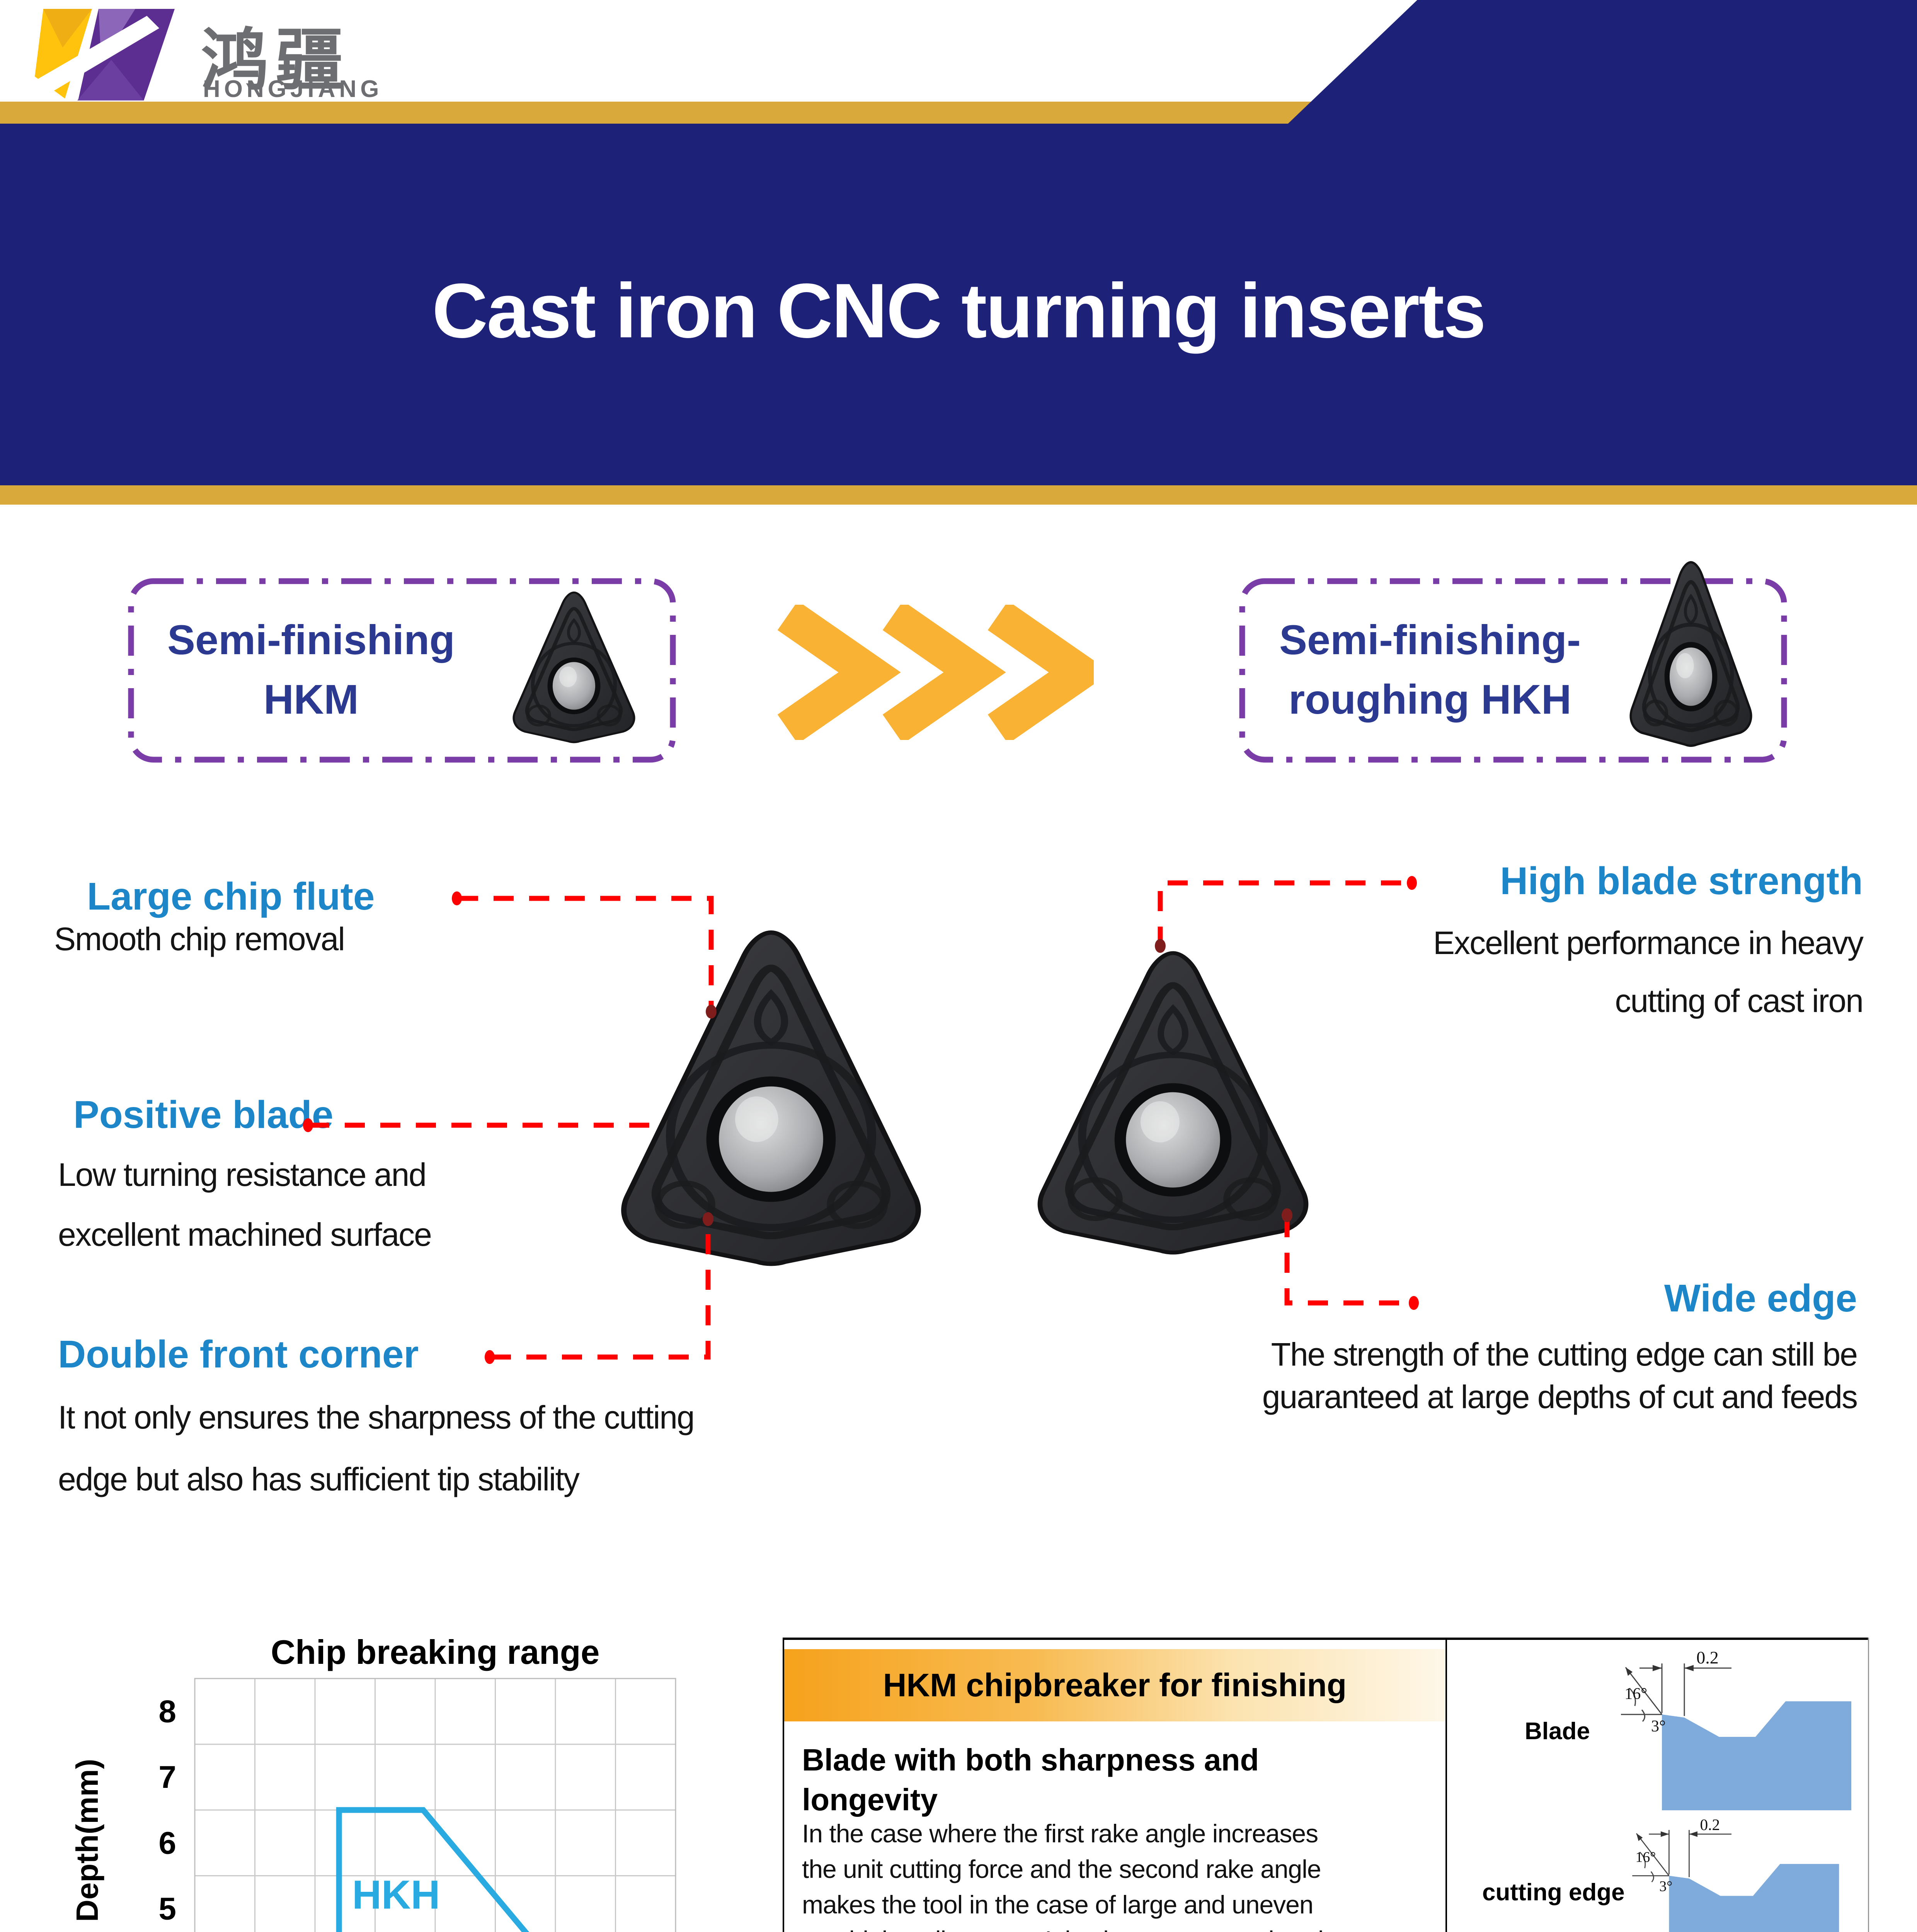 The image size is (1917, 1932). I want to click on hkh-box-insert-image, so click(1691, 653).